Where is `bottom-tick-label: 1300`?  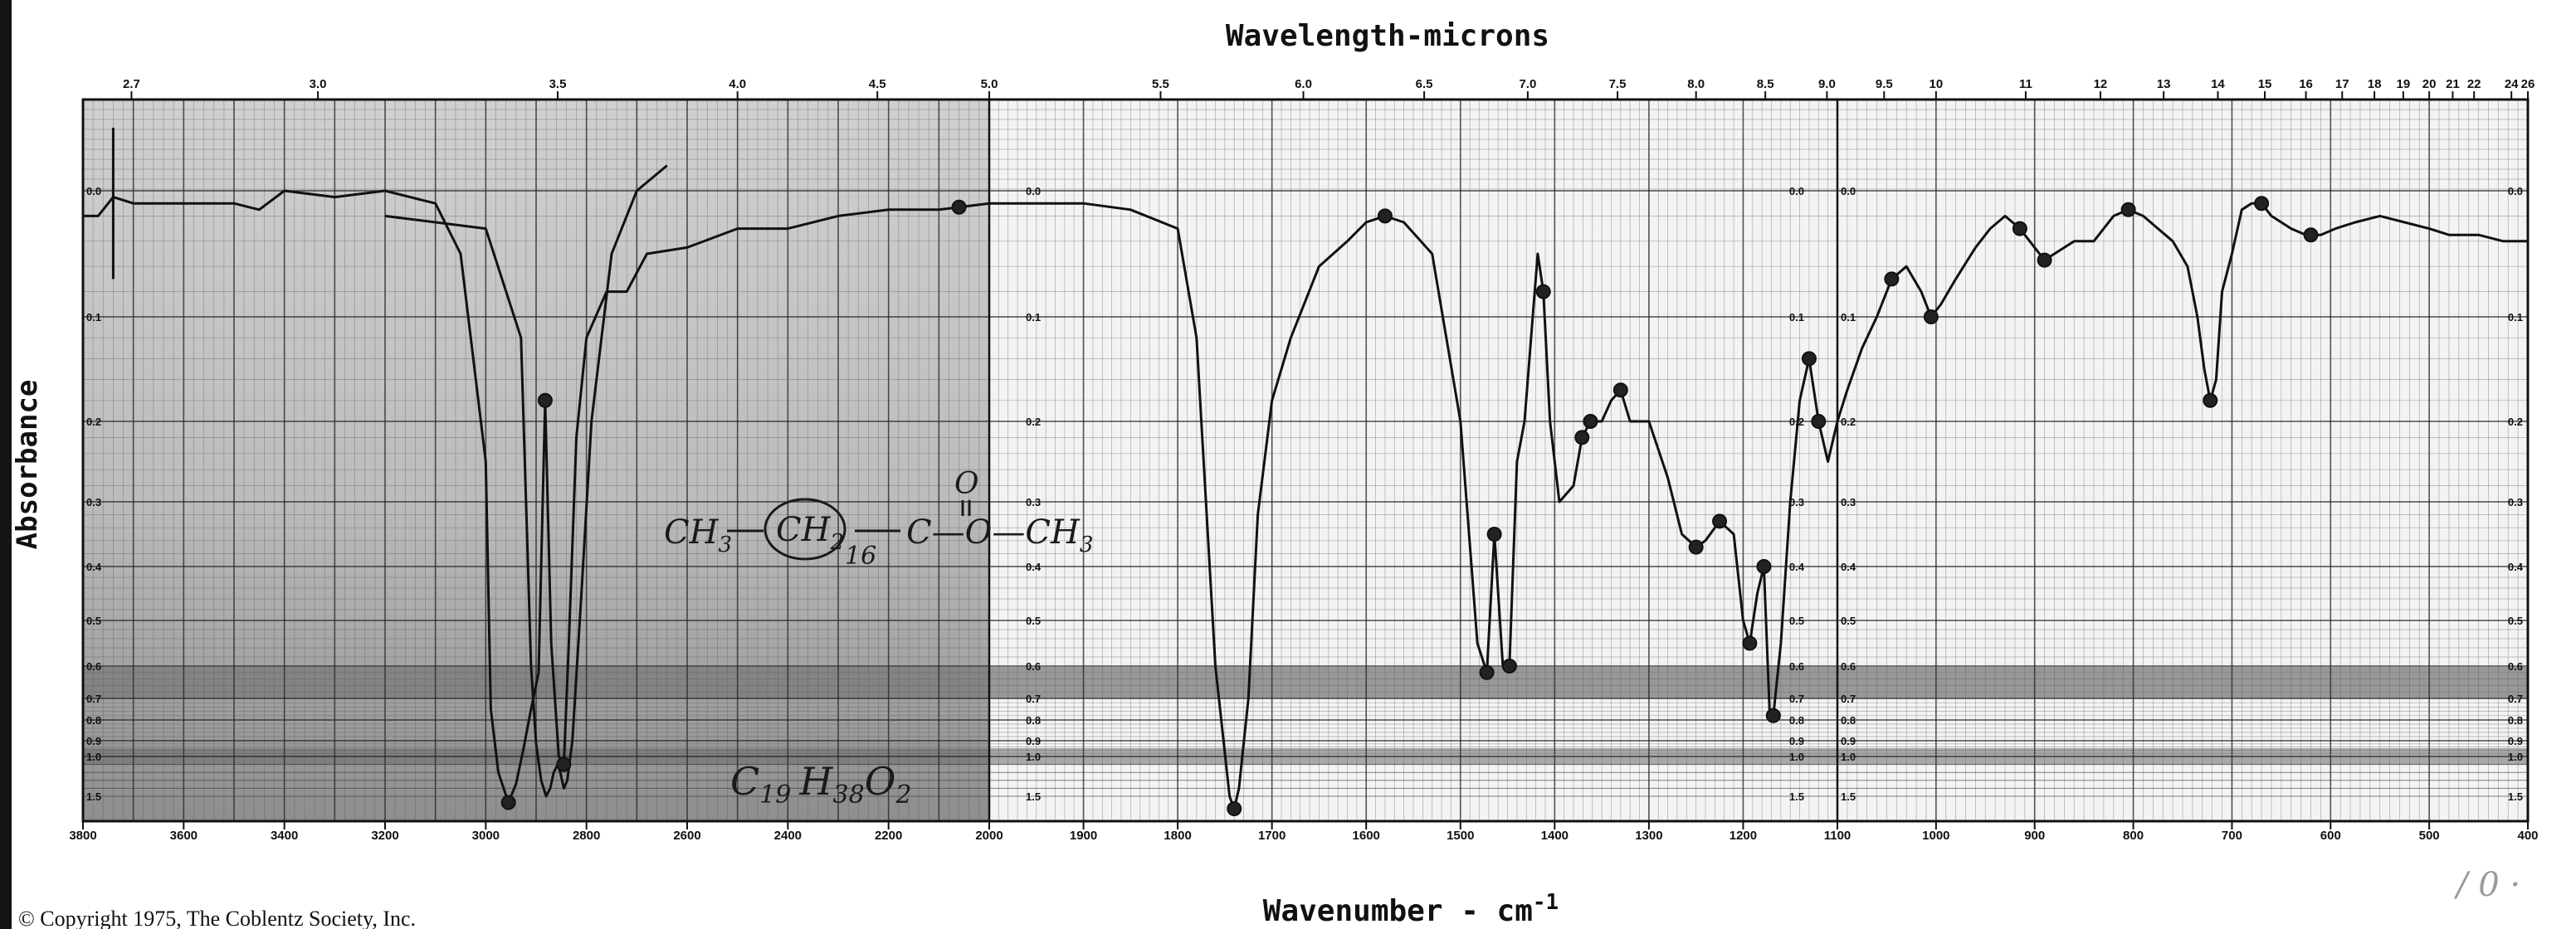
bottom-tick-label: 1300 is located at coordinates (1649, 836).